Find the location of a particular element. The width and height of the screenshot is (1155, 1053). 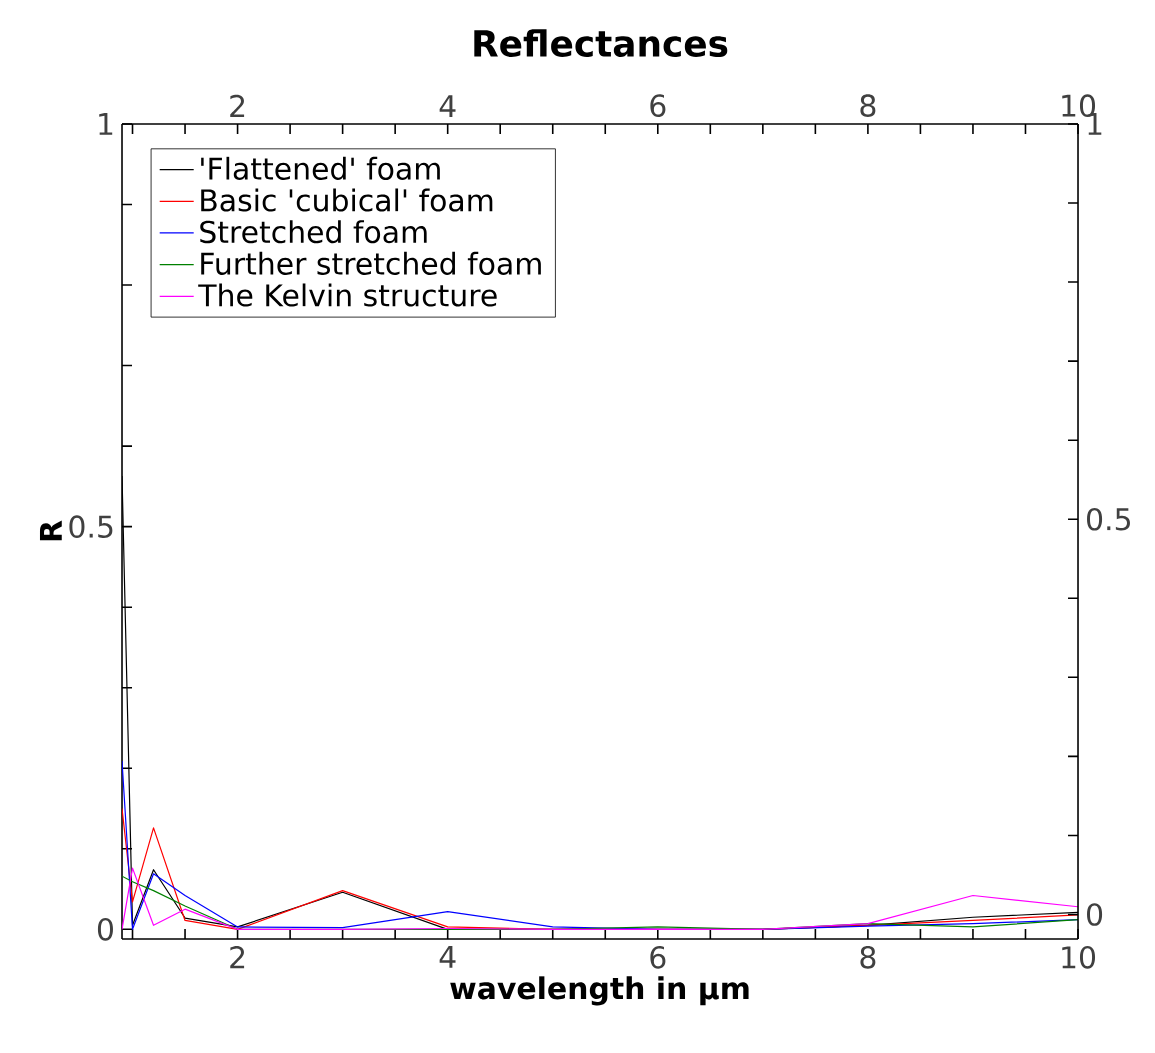

chart-title: Reflectances is located at coordinates (601, 43).